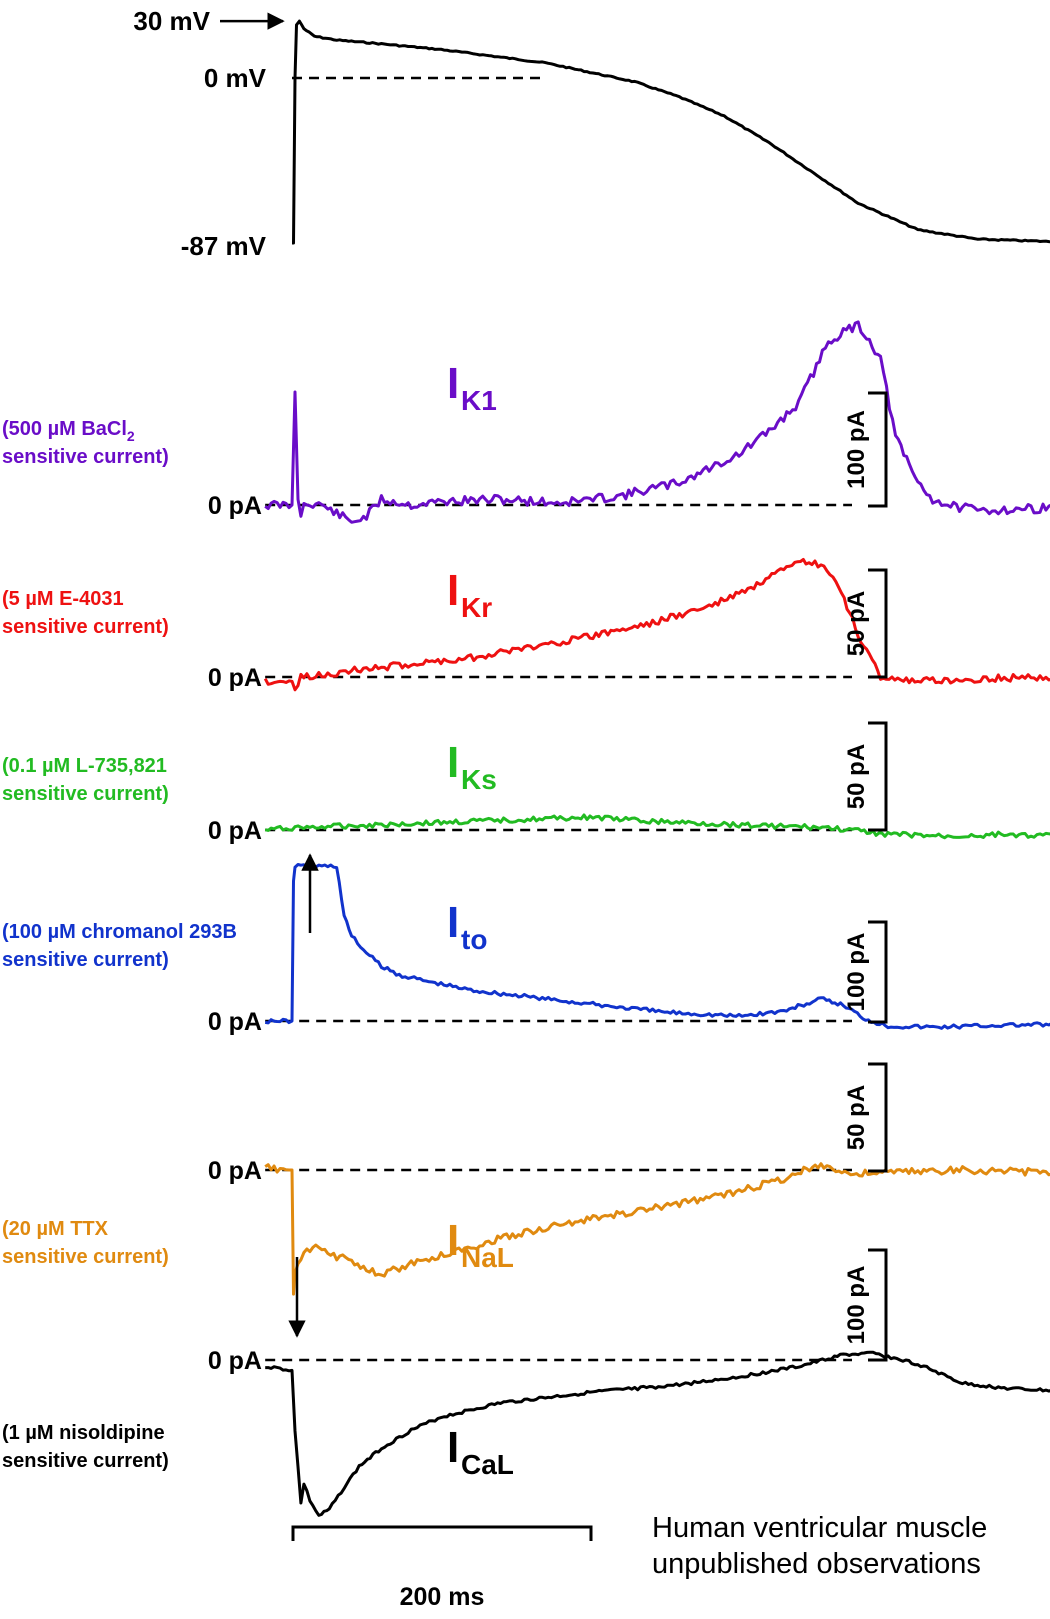  I want to click on ap-peak-label: 30 mV, so click(171, 21).